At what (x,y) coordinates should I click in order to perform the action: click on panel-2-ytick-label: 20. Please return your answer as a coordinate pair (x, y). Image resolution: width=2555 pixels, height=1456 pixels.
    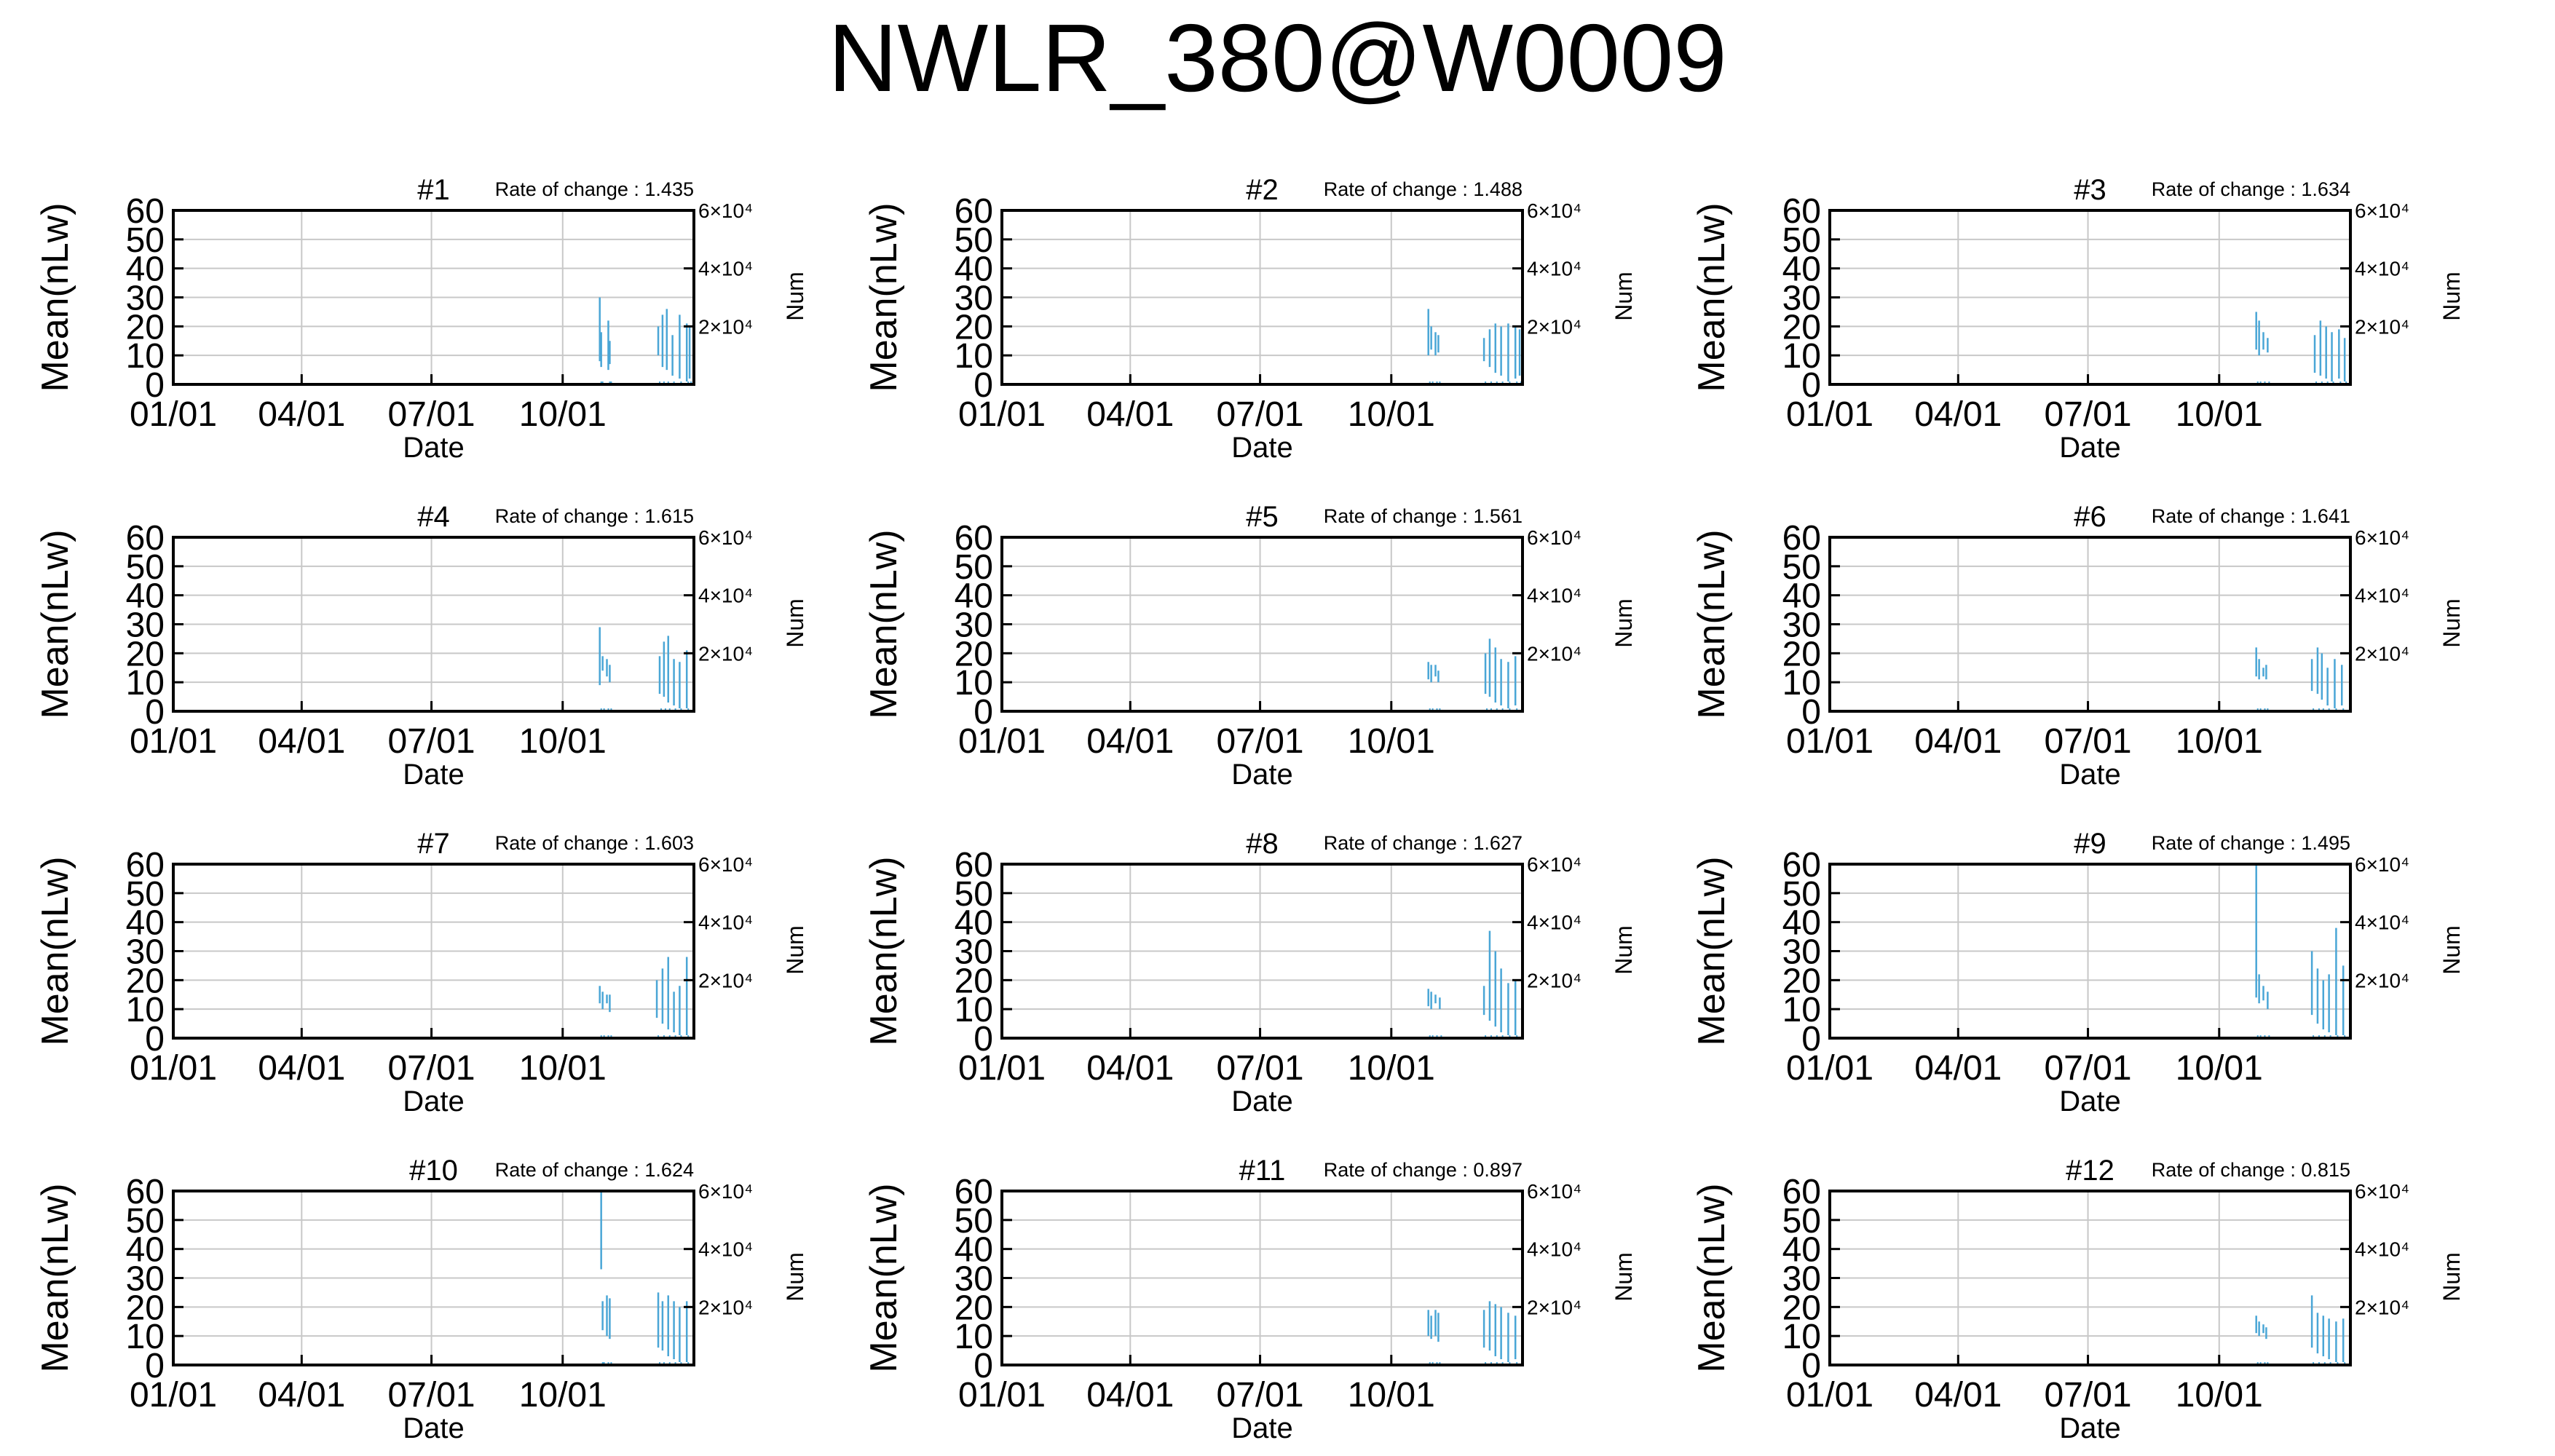
    Looking at the image, I should click on (974, 327).